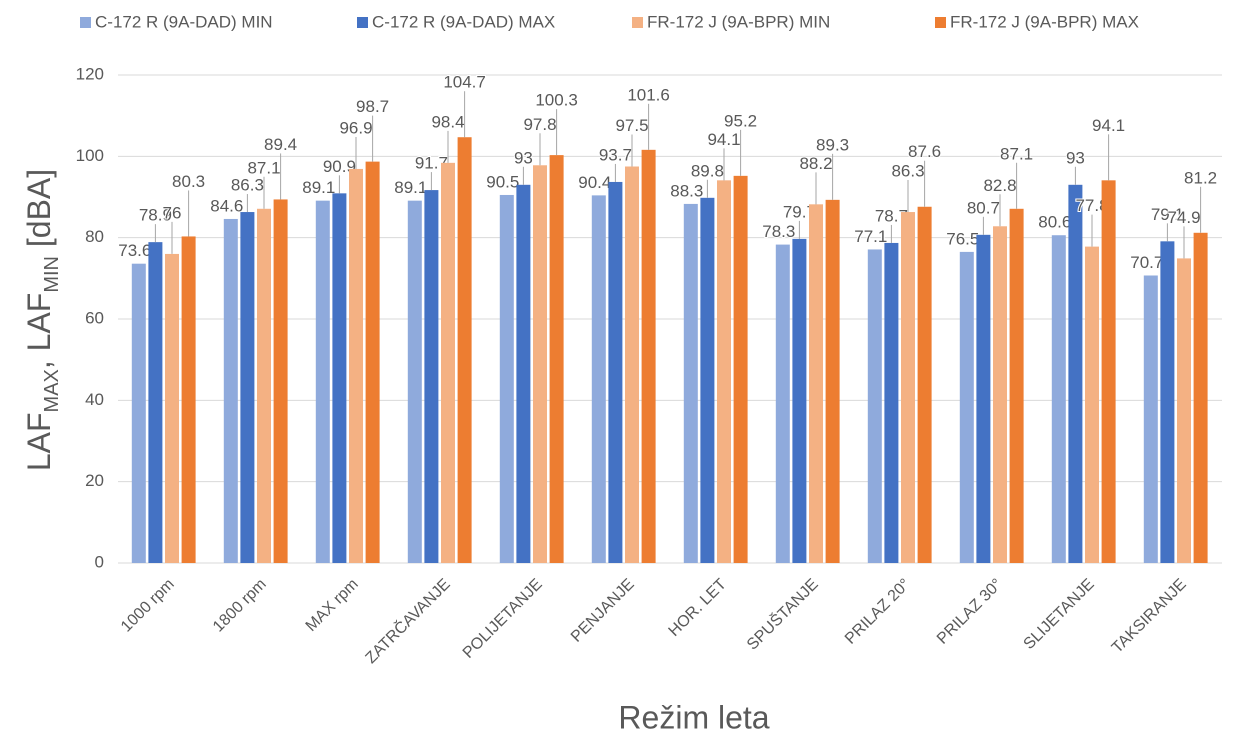 This screenshot has width=1246, height=749. What do you see at coordinates (503, 619) in the screenshot?
I see `x-tick-label: POLIJETANJE` at bounding box center [503, 619].